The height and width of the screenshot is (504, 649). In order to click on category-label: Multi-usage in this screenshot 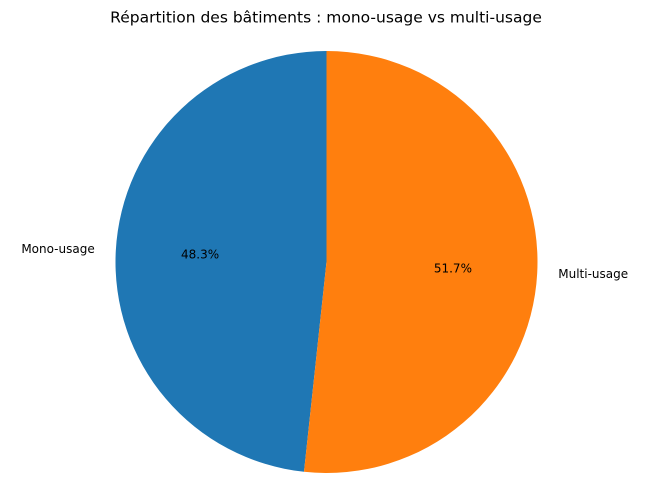, I will do `click(593, 274)`.